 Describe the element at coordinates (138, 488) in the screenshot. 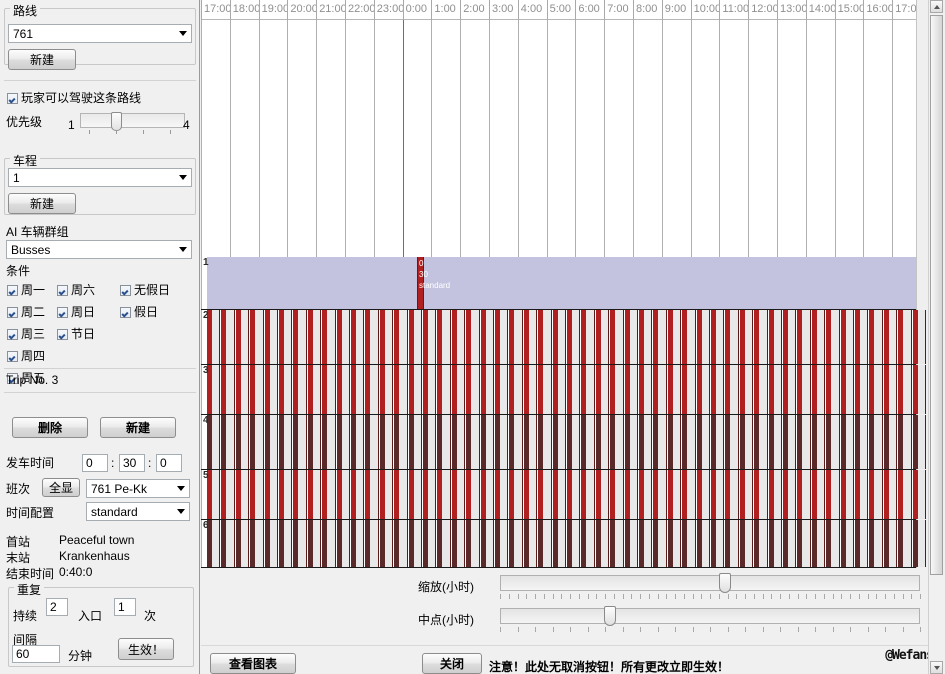

I see `service-combobox: 761 Pe-Kk` at that location.